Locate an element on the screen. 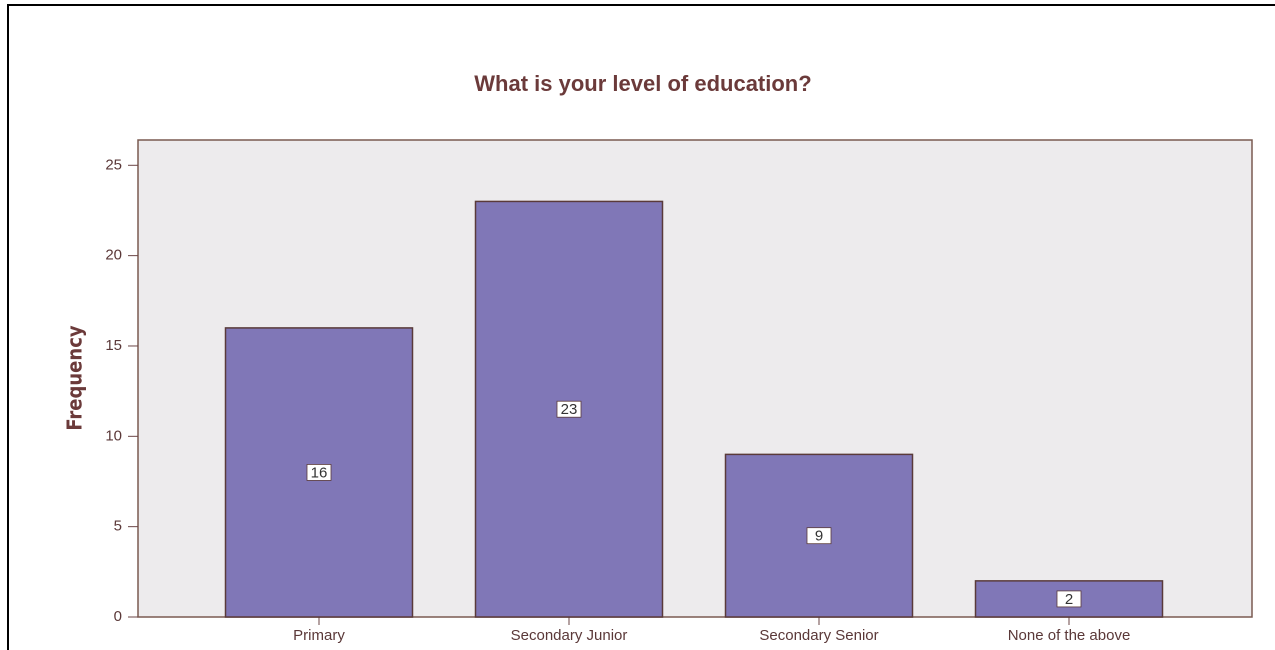 The width and height of the screenshot is (1275, 650). y-tick-label: 5 is located at coordinates (118, 526).